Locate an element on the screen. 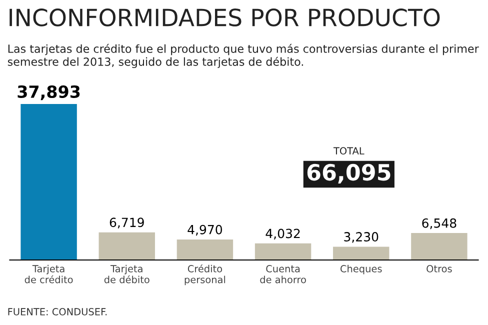 This screenshot has width=488, height=325. chart-title: INCONFORMIDADES POR PRODUCTO is located at coordinates (225, 17).